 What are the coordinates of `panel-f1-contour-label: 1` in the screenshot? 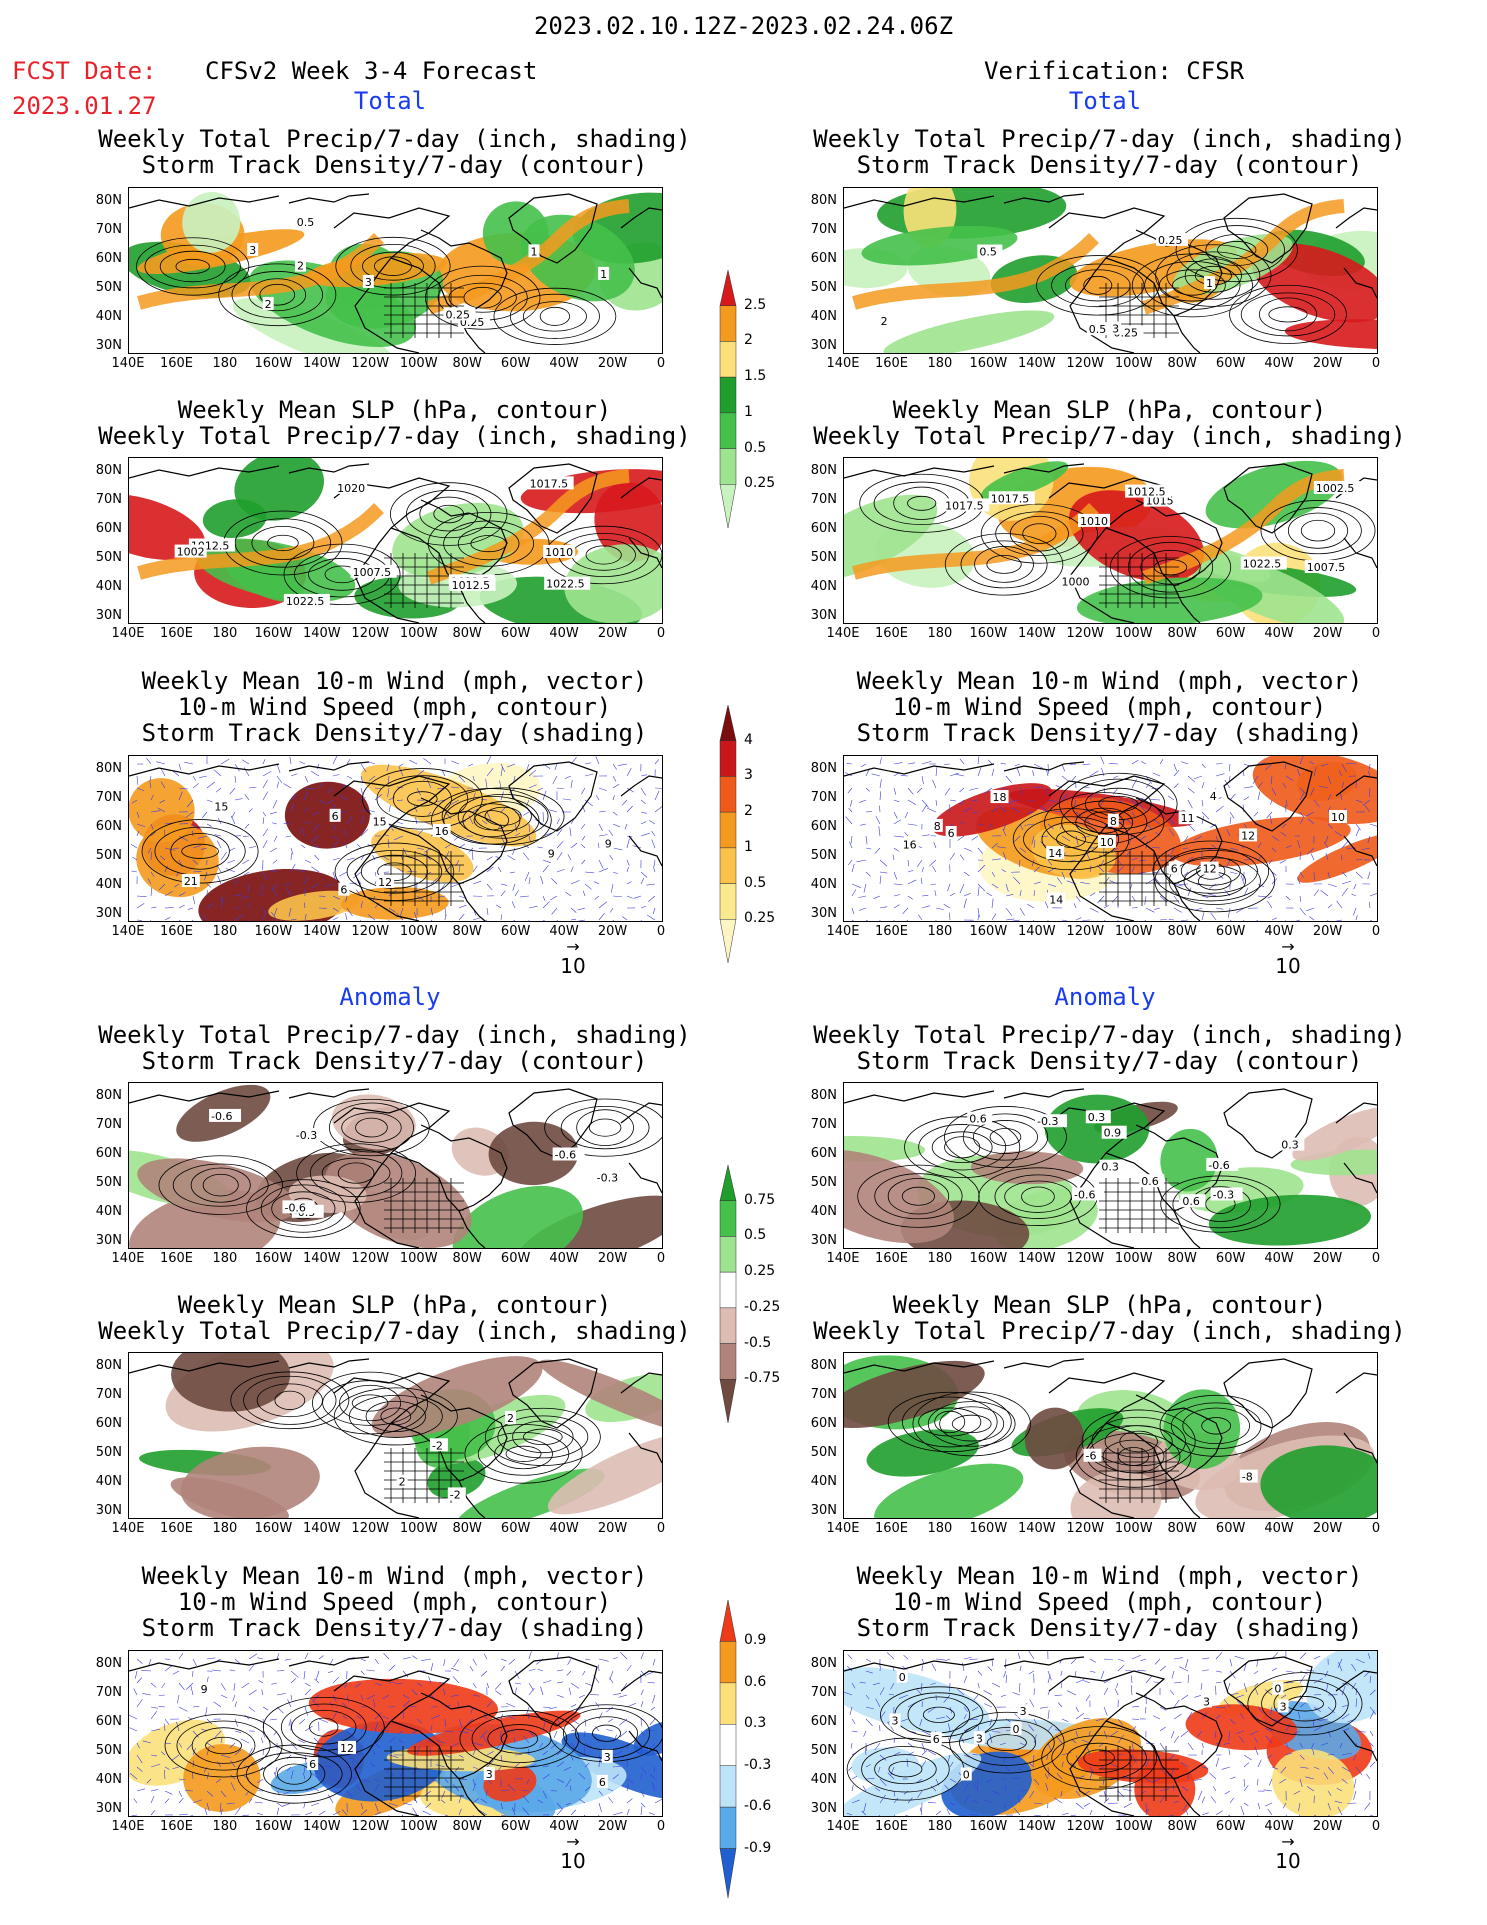 It's located at (534, 251).